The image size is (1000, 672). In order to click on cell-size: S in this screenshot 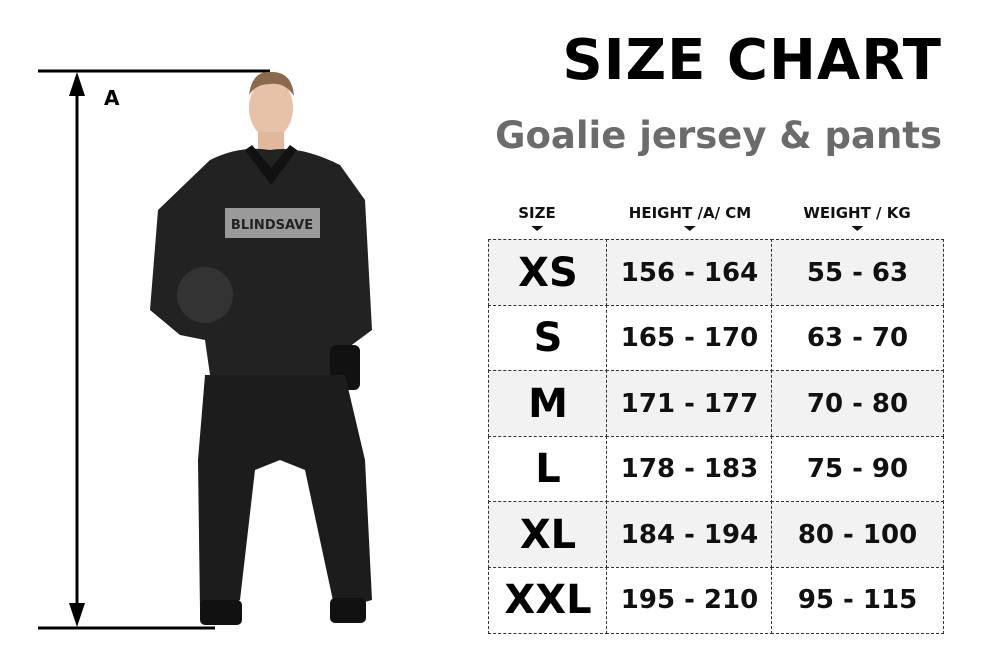, I will do `click(548, 338)`.